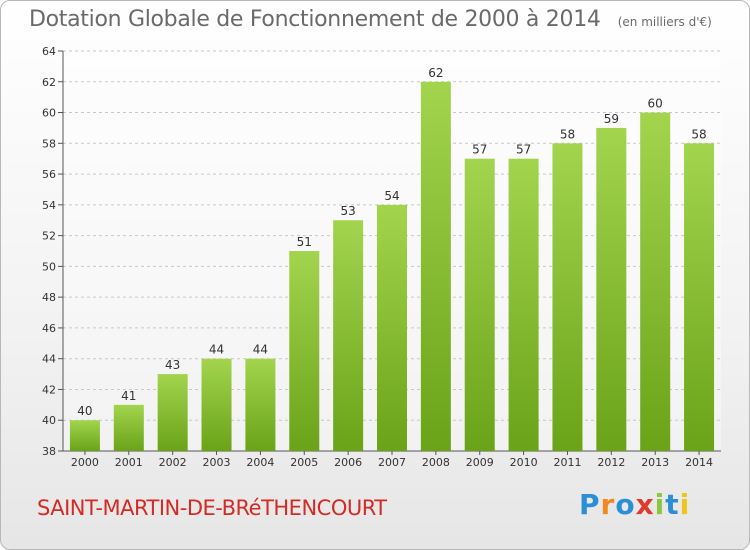 This screenshot has height=550, width=750. I want to click on logo-letter: o, so click(625, 504).